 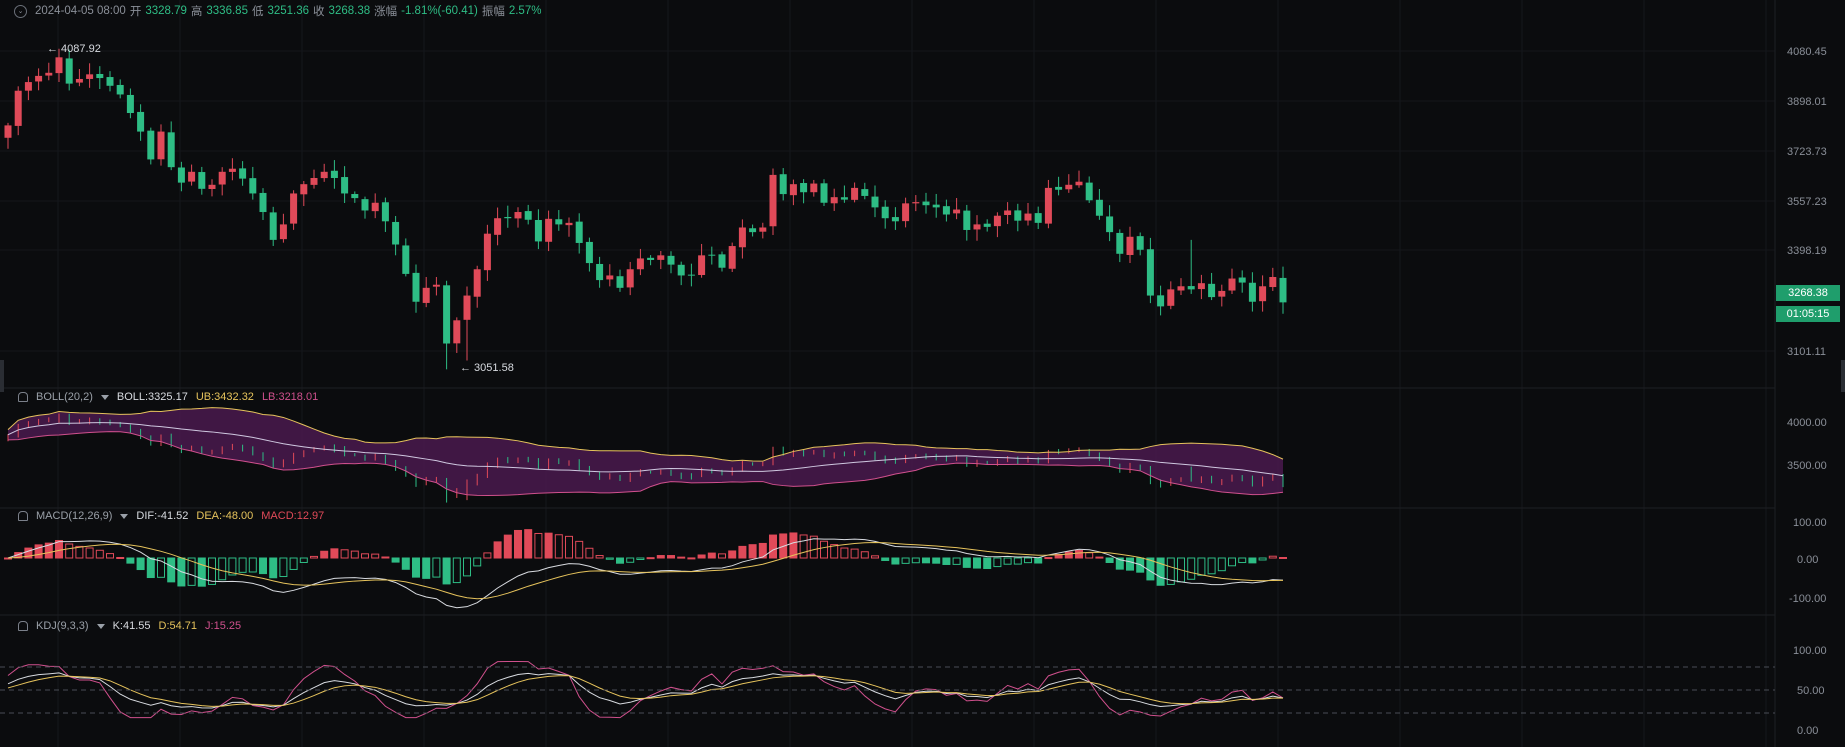 I want to click on macd-axis-label: 0.00, so click(x=1807, y=560).